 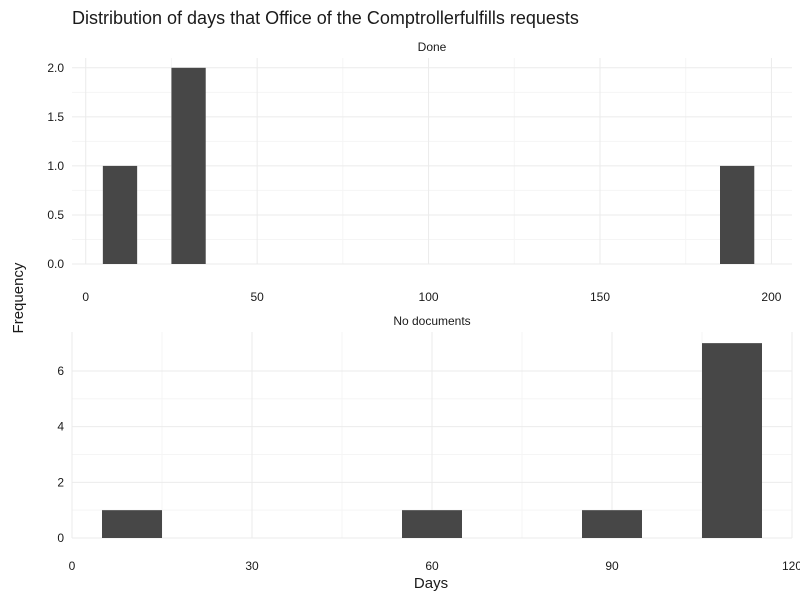 What do you see at coordinates (257, 297) in the screenshot?
I see `x-tick-label: 50` at bounding box center [257, 297].